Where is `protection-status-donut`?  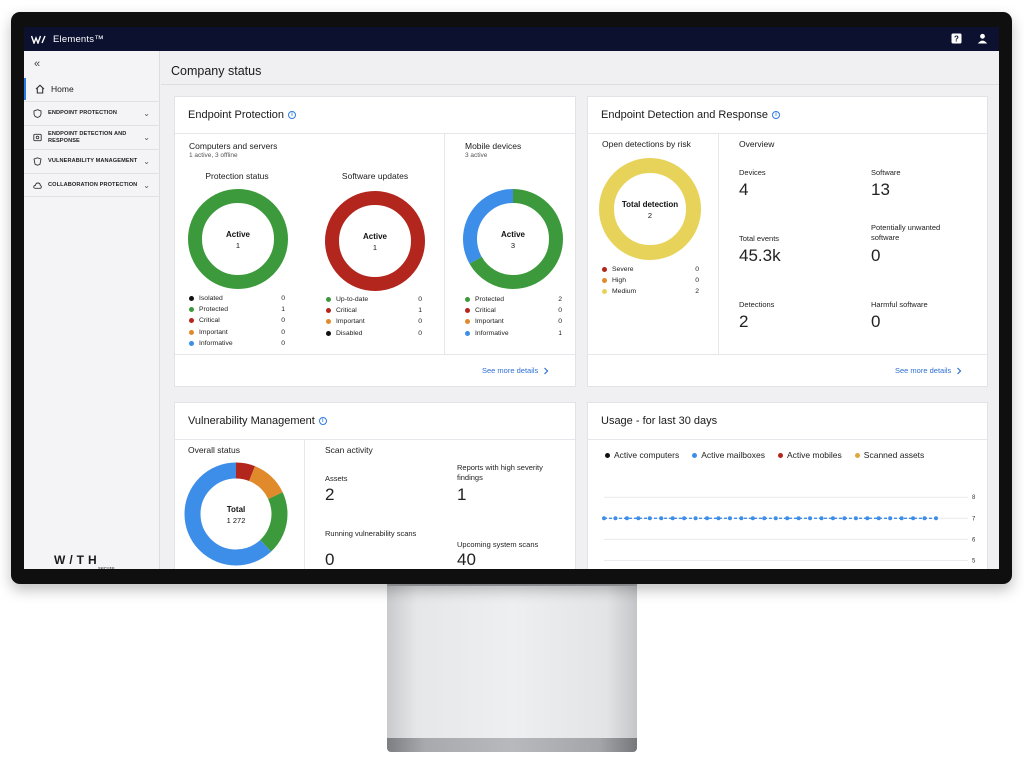 protection-status-donut is located at coordinates (238, 239).